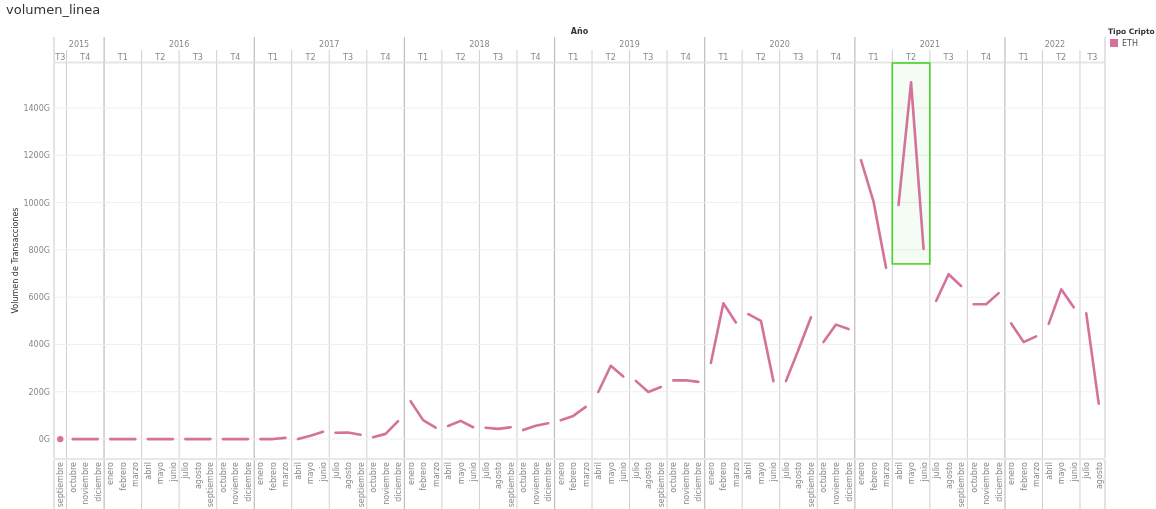 This screenshot has height=509, width=1156. Describe the element at coordinates (36, 203) in the screenshot. I see `y-tick-label: 1000G` at that location.